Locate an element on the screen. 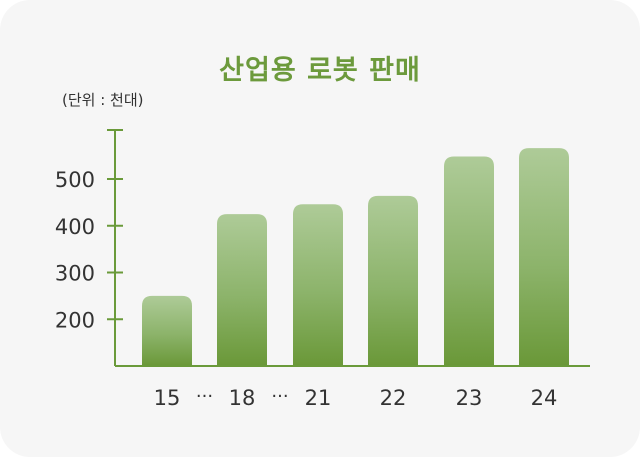 The width and height of the screenshot is (640, 457). x-tick-label-24: 24 is located at coordinates (544, 398).